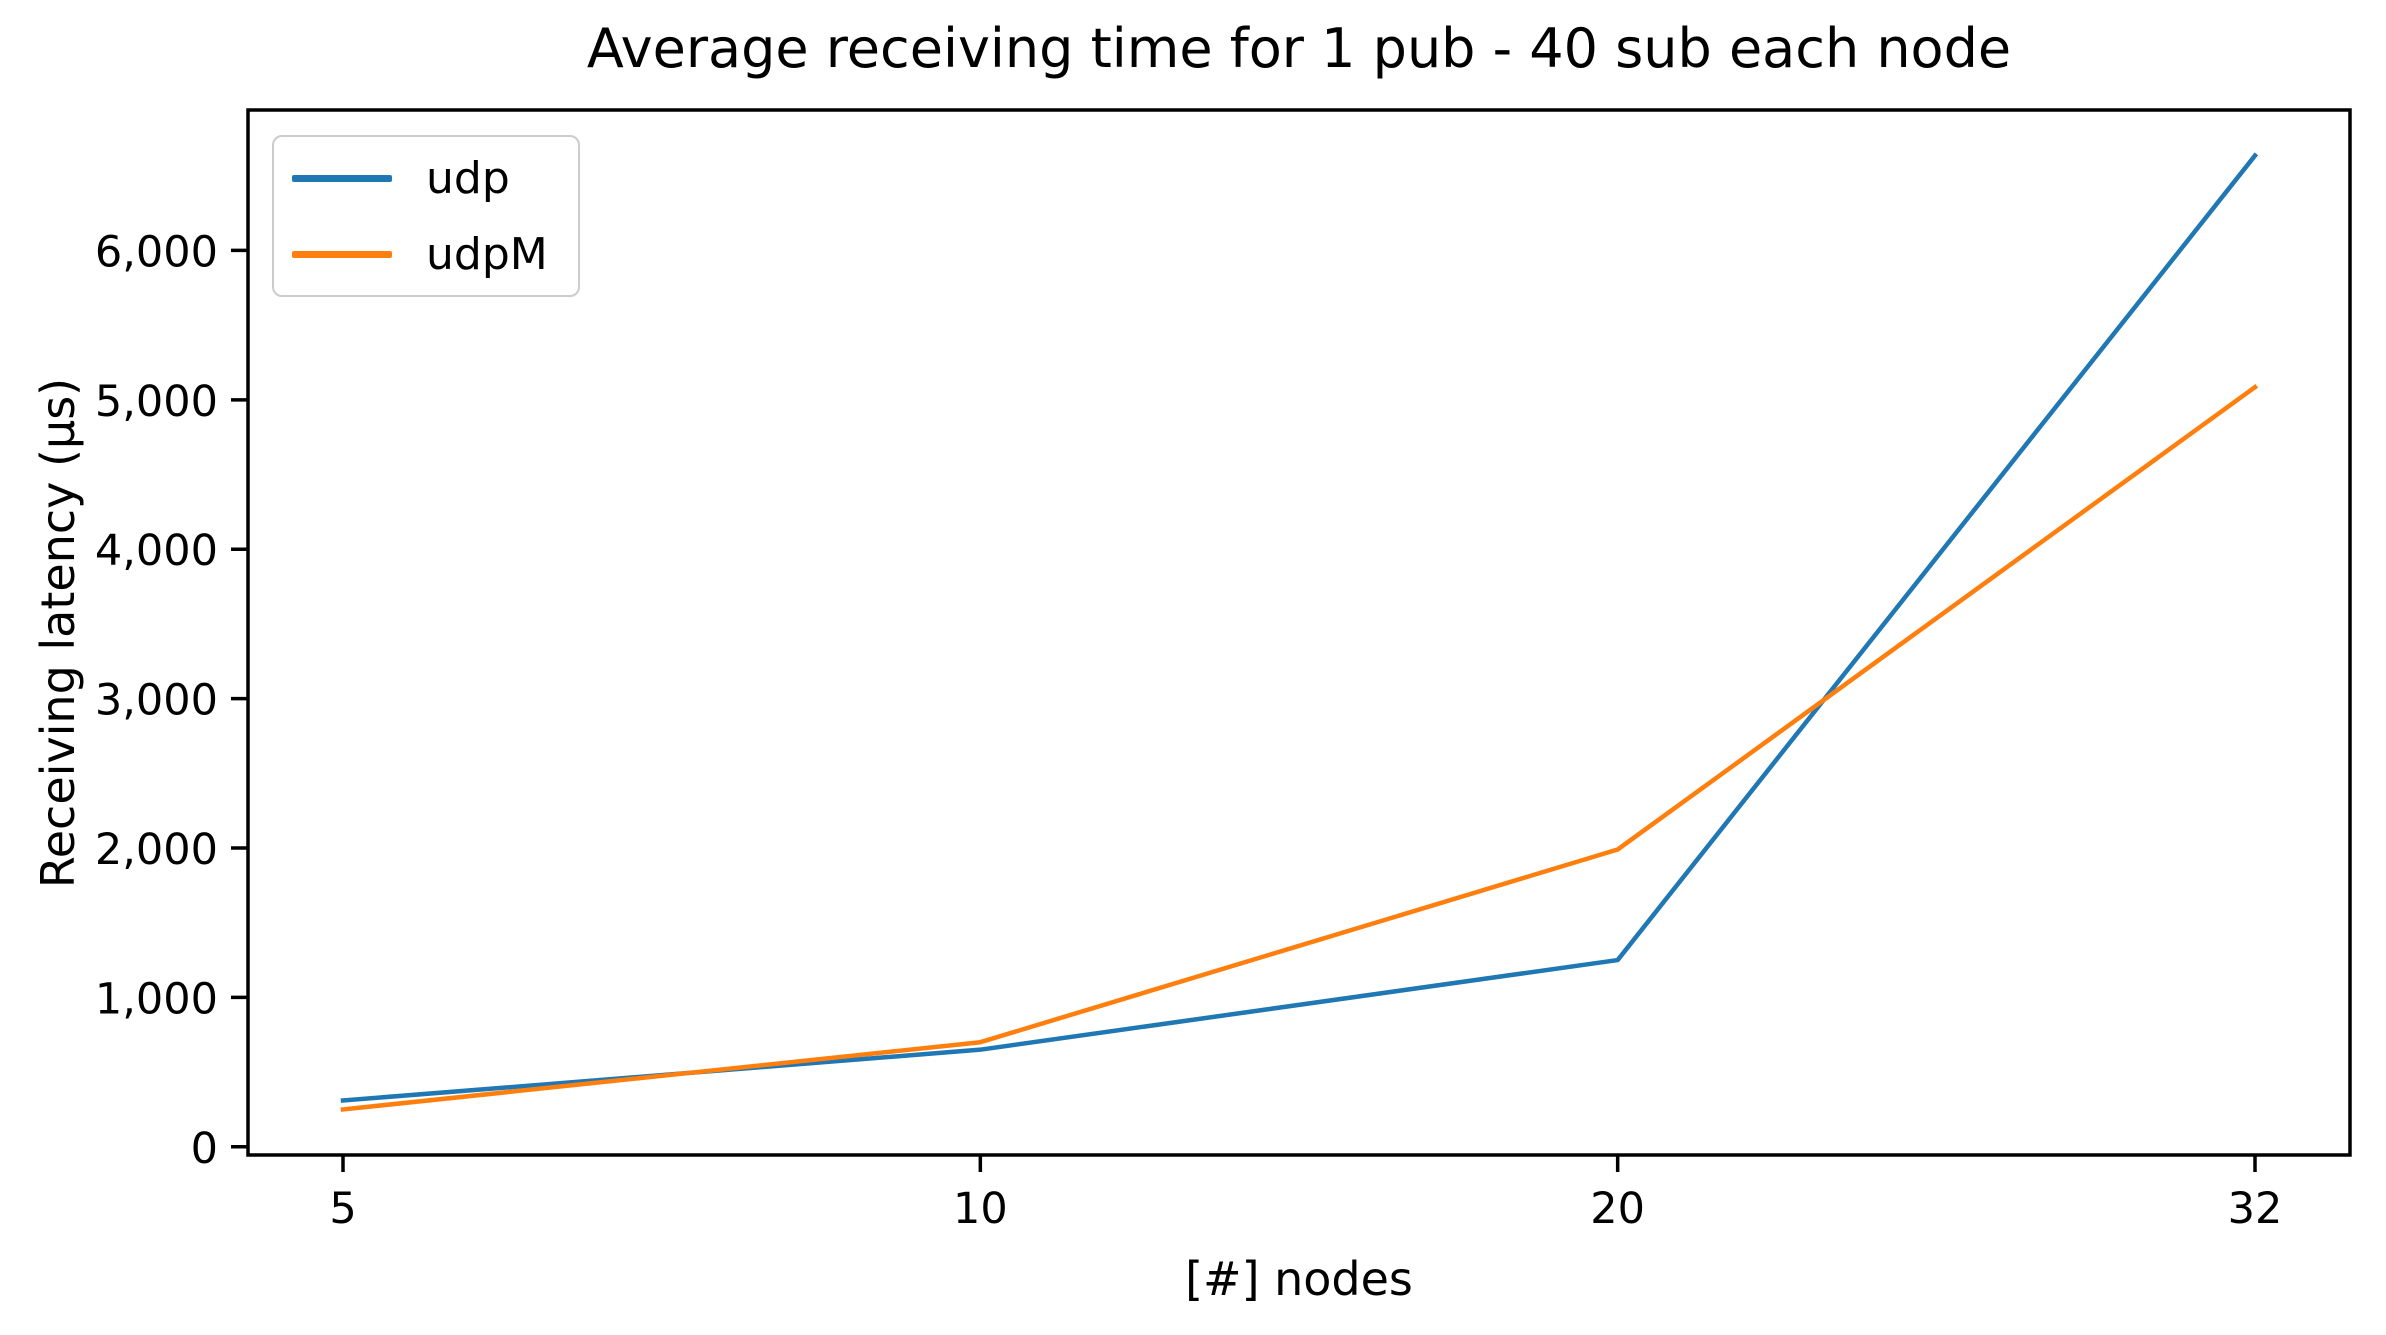 The height and width of the screenshot is (1335, 2386). Describe the element at coordinates (156, 252) in the screenshot. I see `y-tick-label: 6,000` at that location.